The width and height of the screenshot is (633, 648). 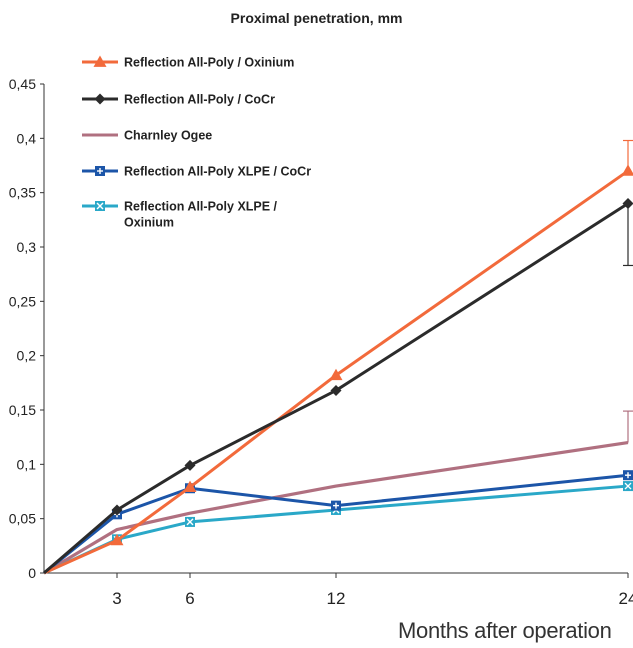 I want to click on y-tick-label: 0,4, so click(x=27, y=138).